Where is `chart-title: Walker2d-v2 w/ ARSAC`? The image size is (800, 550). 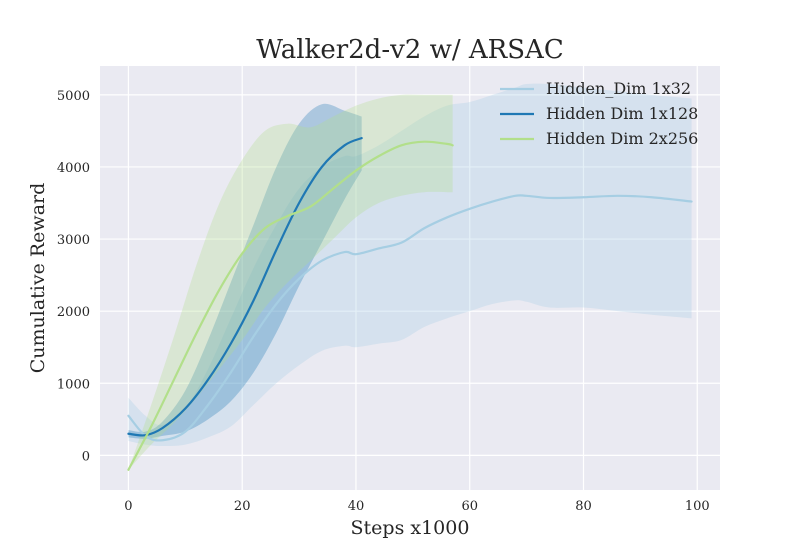
chart-title: Walker2d-v2 w/ ARSAC is located at coordinates (409, 50).